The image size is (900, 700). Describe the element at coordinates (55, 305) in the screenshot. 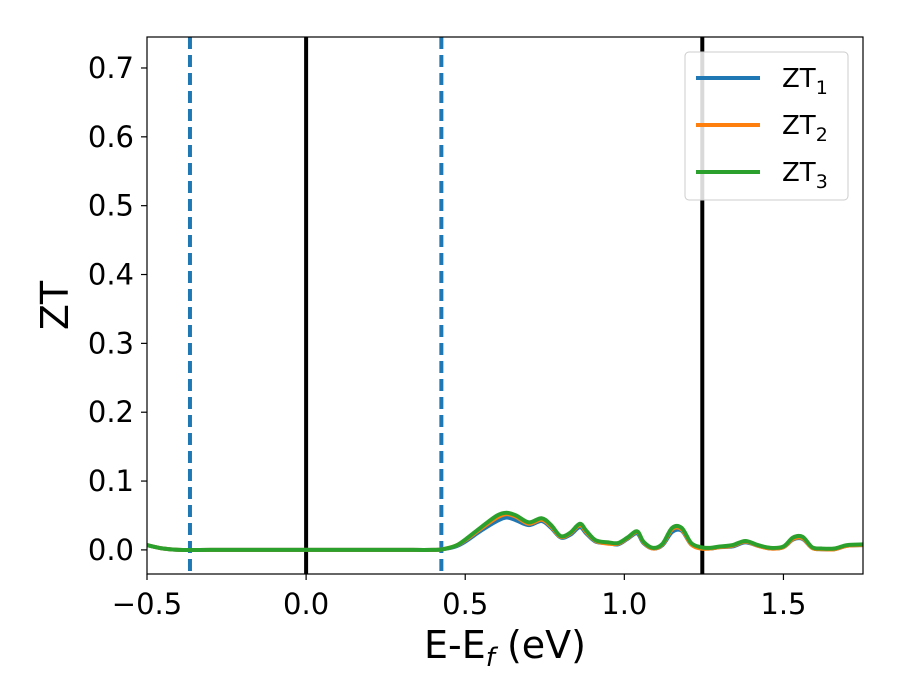

I see `y-axis-title: ZT` at that location.